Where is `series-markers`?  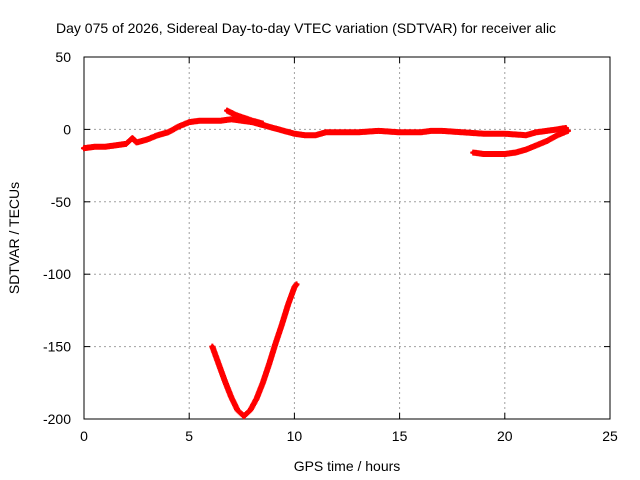 series-markers is located at coordinates (254, 350).